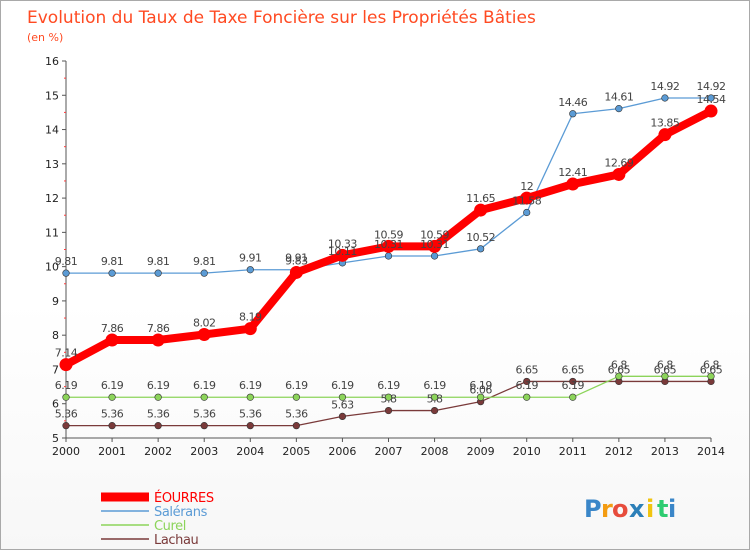  Describe the element at coordinates (619, 451) in the screenshot. I see `x-tick-label: 2012` at that location.